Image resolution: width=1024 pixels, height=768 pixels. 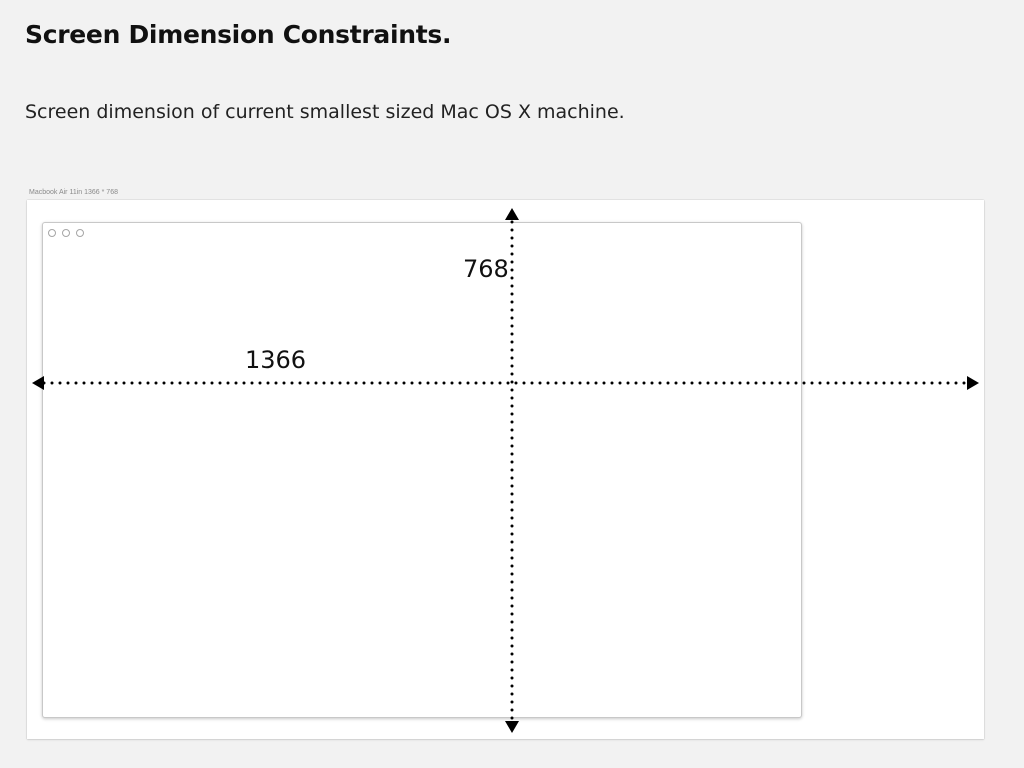 I want to click on window-minimize-icon, so click(x=66, y=233).